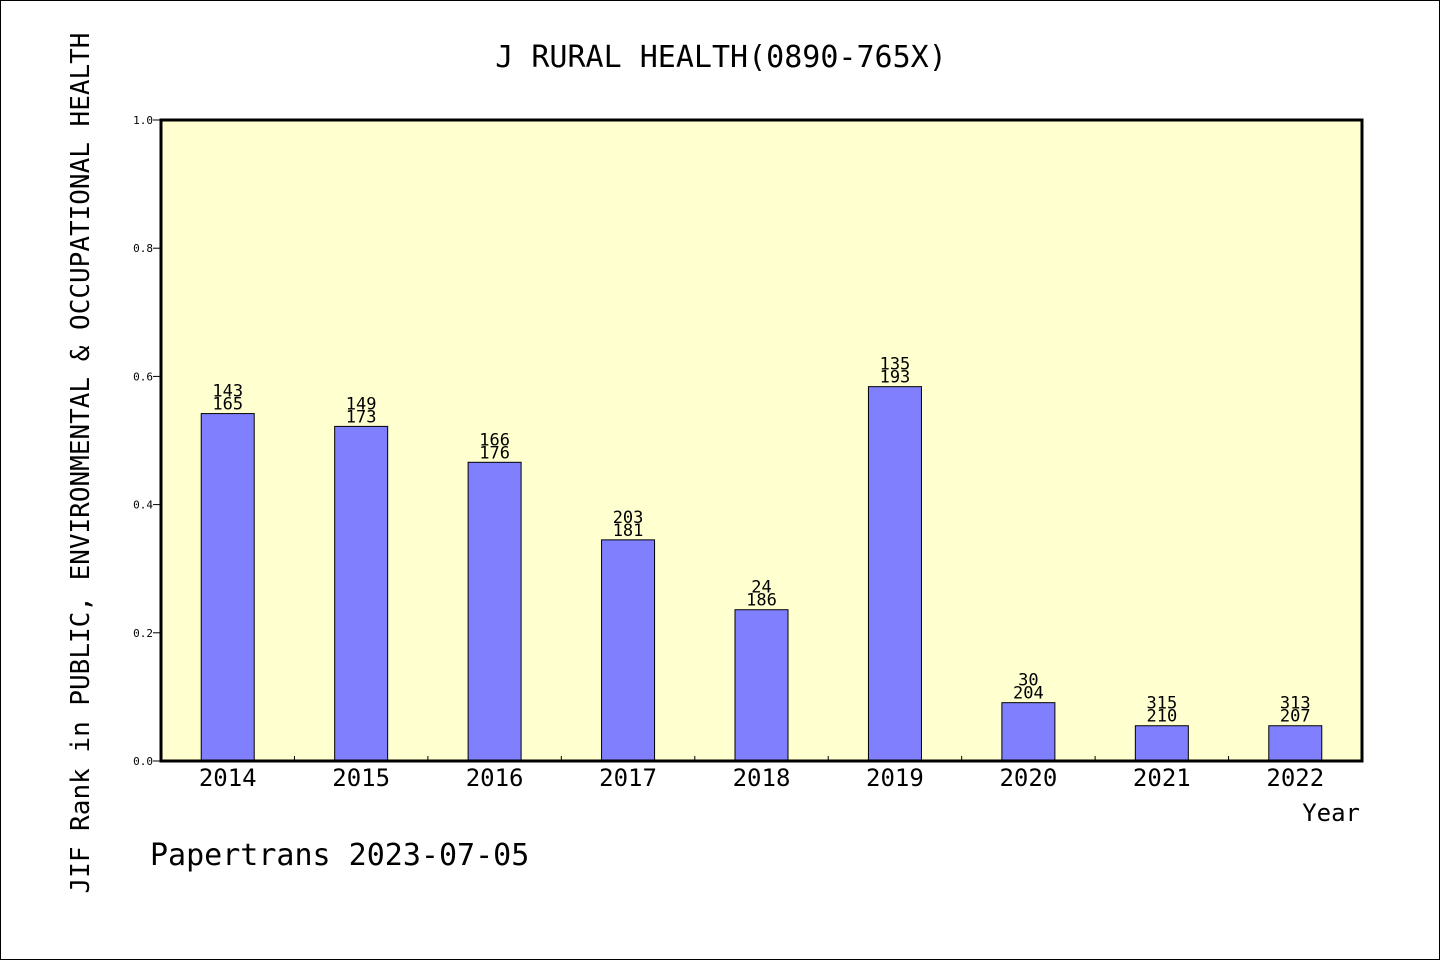  What do you see at coordinates (1295, 717) in the screenshot?
I see `bar-label-bottom-2022: 207` at bounding box center [1295, 717].